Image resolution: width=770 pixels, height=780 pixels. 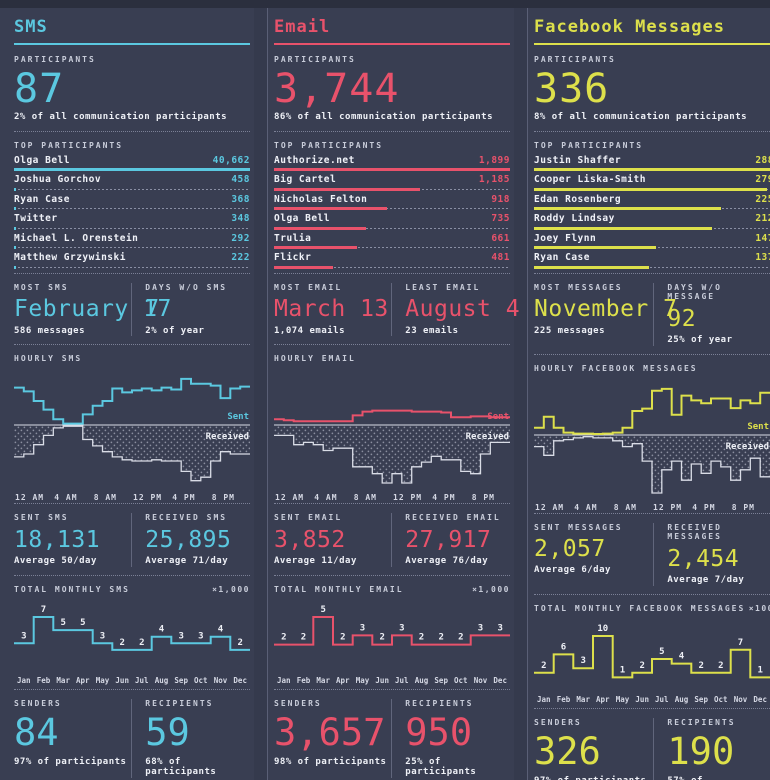 What do you see at coordinates (261, 394) in the screenshot?
I see `column-separator` at bounding box center [261, 394].